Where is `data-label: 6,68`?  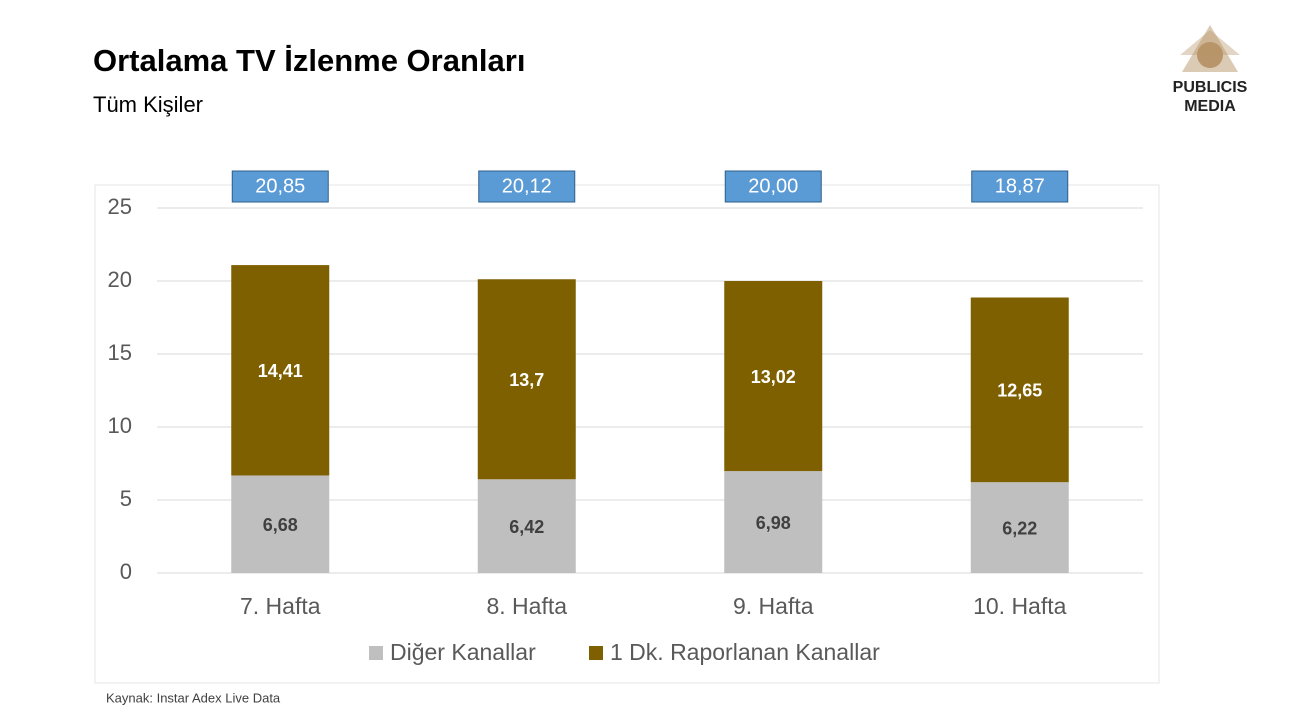 data-label: 6,68 is located at coordinates (280, 525).